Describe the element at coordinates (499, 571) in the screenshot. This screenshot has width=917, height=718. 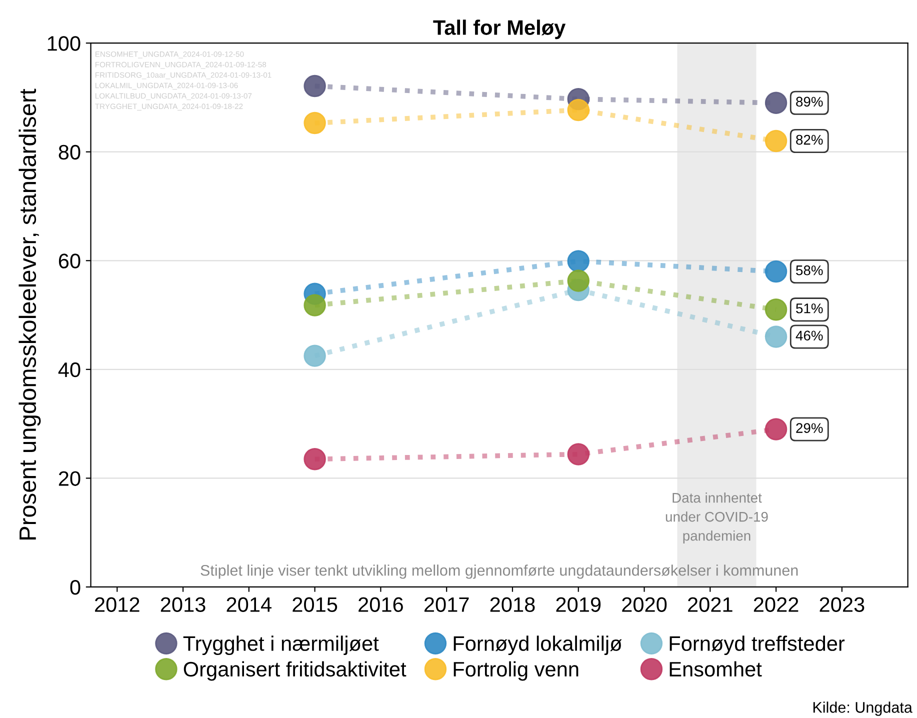
I see `annotation: Stiplet linje viser tenkt utvikling mellom gjennomførte ungdataundersøkelser i kommunen` at that location.